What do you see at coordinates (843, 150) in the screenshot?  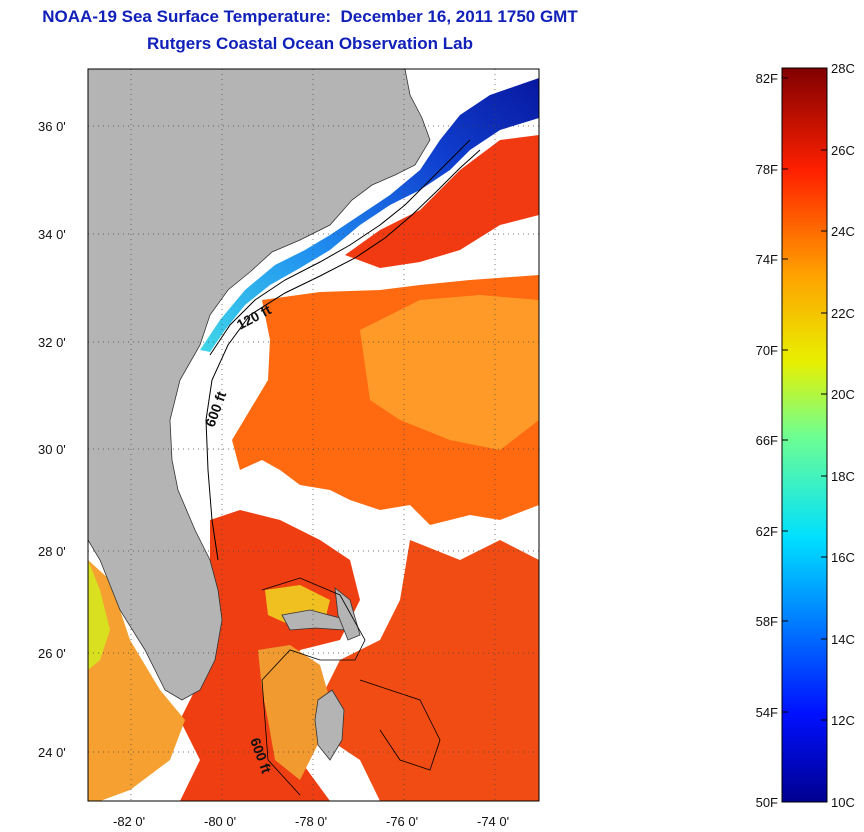 I see `colorbar-label-c: 26C` at bounding box center [843, 150].